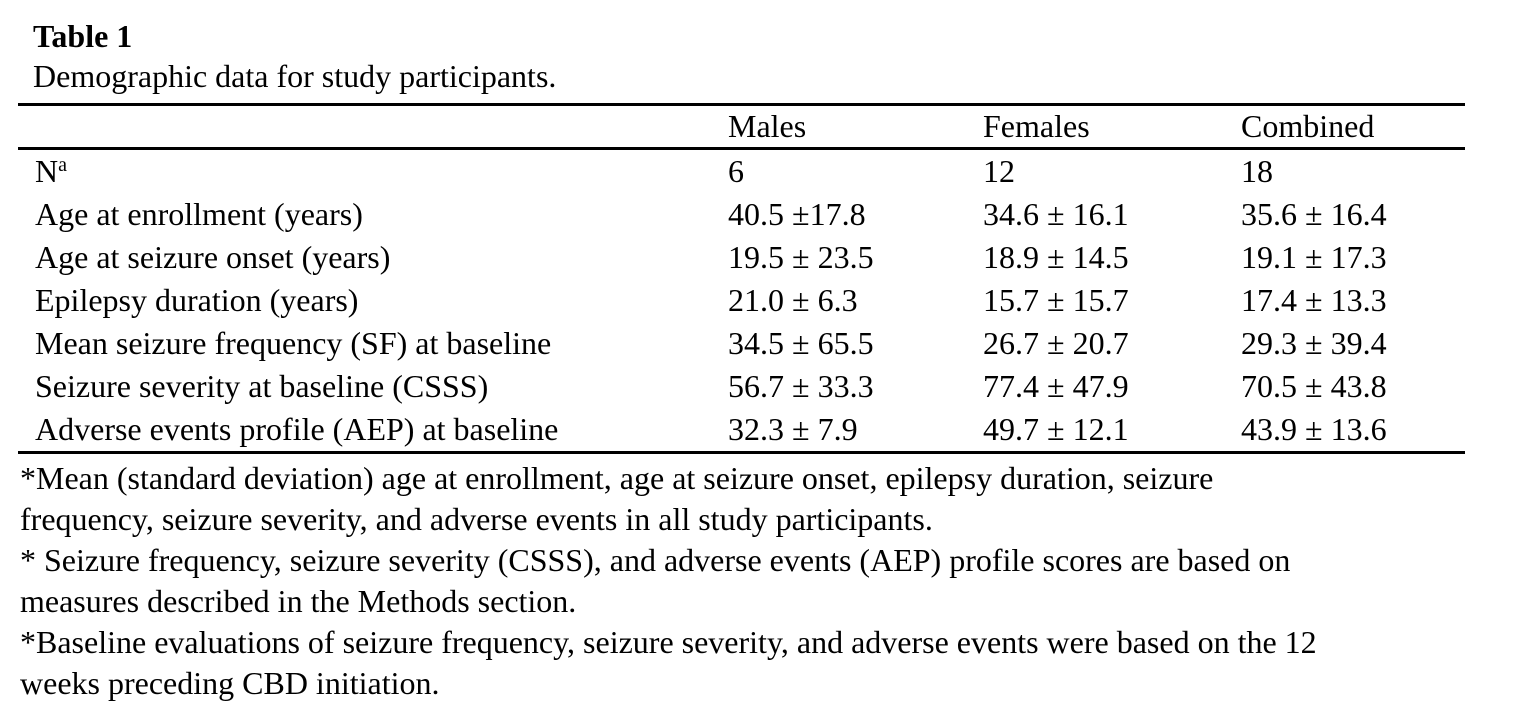  Describe the element at coordinates (1056, 214) in the screenshot. I see `table-cell: 34.6 ± 16.1` at that location.